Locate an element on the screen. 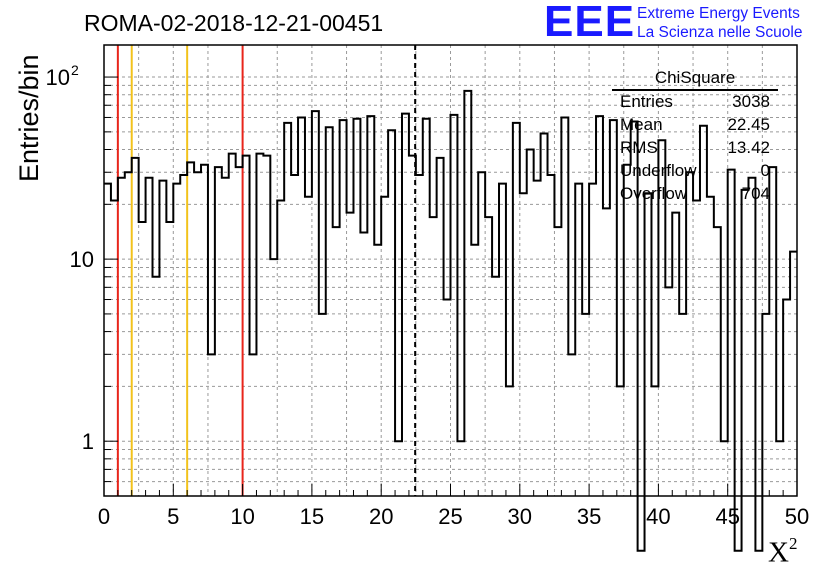 The width and height of the screenshot is (836, 572). stats-label: Underflow is located at coordinates (658, 170).